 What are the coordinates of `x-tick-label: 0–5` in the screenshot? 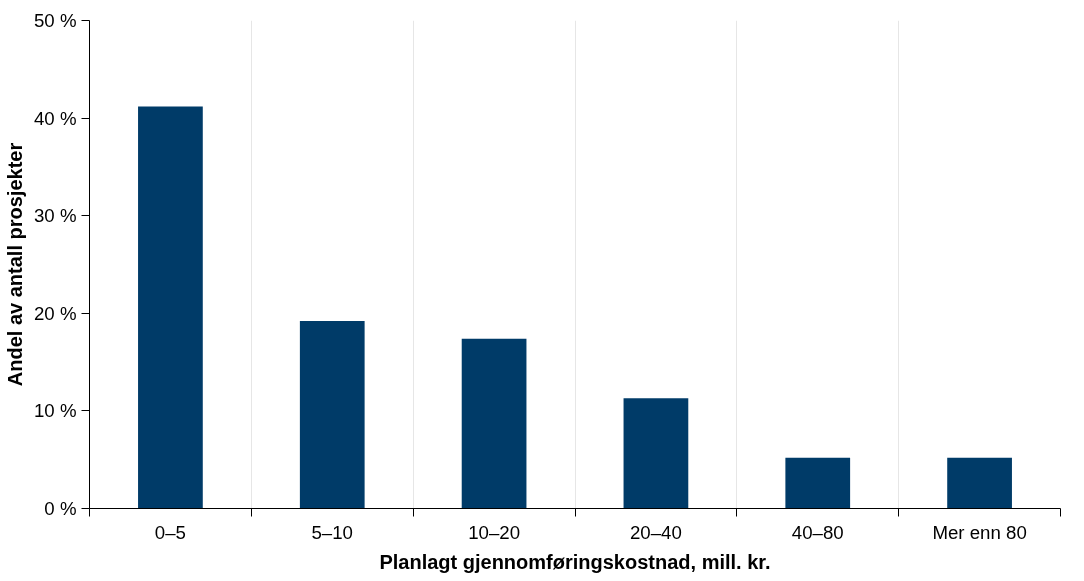 It's located at (170, 532).